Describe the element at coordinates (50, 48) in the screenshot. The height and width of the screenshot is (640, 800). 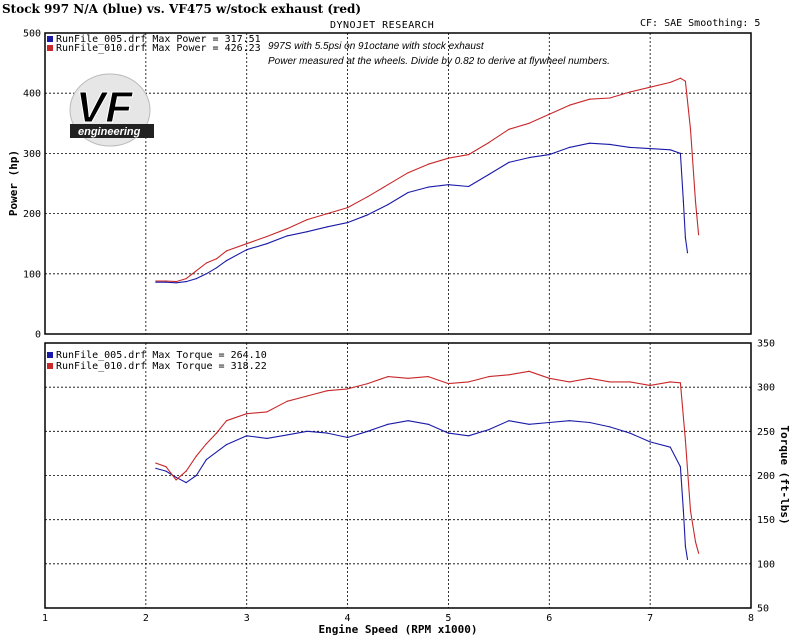
I see `legend-swatch-red-power` at that location.